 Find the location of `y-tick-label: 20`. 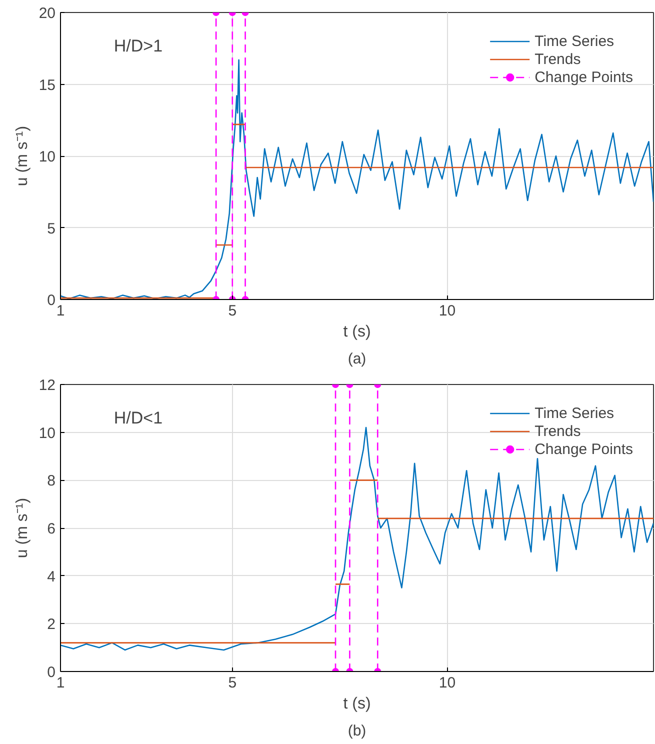

y-tick-label: 20 is located at coordinates (47, 13).